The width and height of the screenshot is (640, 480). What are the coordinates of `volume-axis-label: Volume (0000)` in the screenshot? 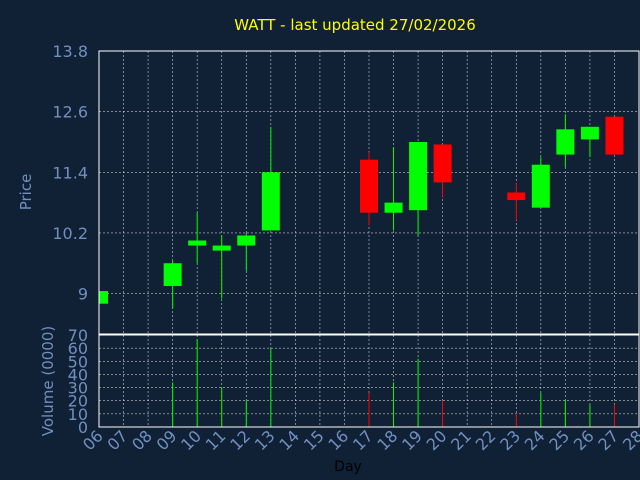 It's located at (48, 381).